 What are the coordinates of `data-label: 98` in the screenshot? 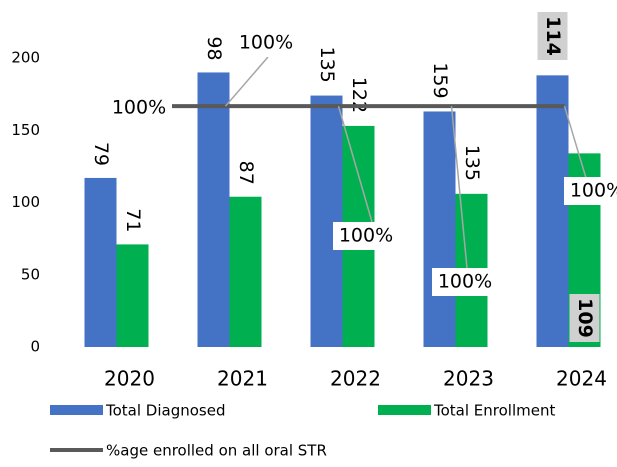 It's located at (214, 48).